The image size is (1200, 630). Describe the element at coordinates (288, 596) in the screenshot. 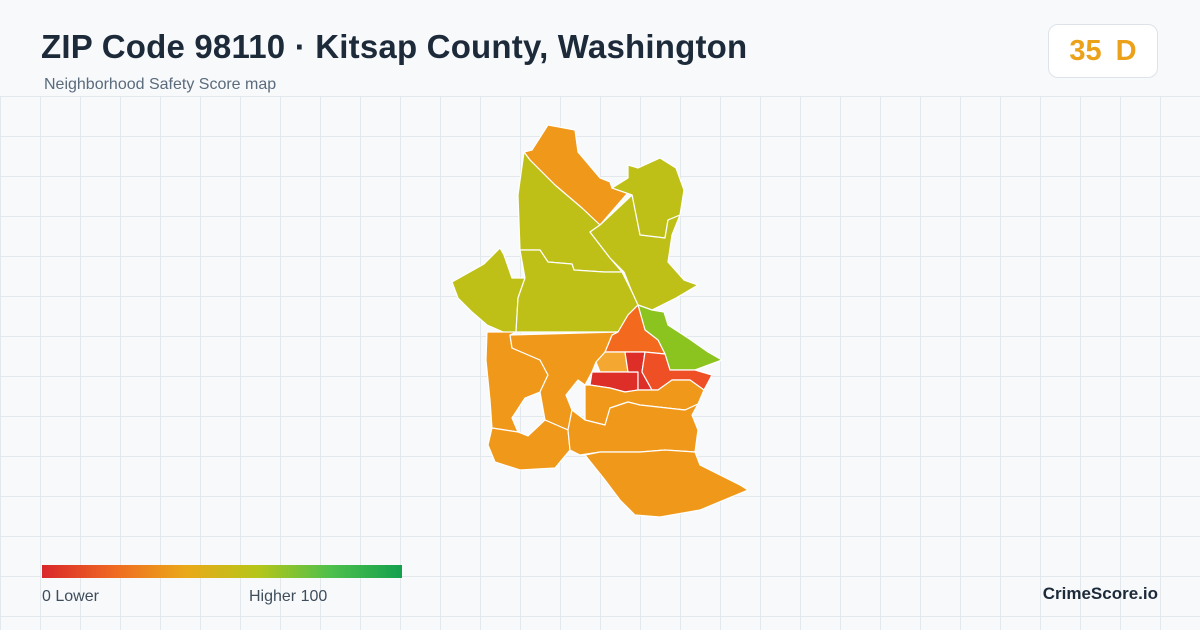

I see `legend-high-label: Higher 100` at that location.